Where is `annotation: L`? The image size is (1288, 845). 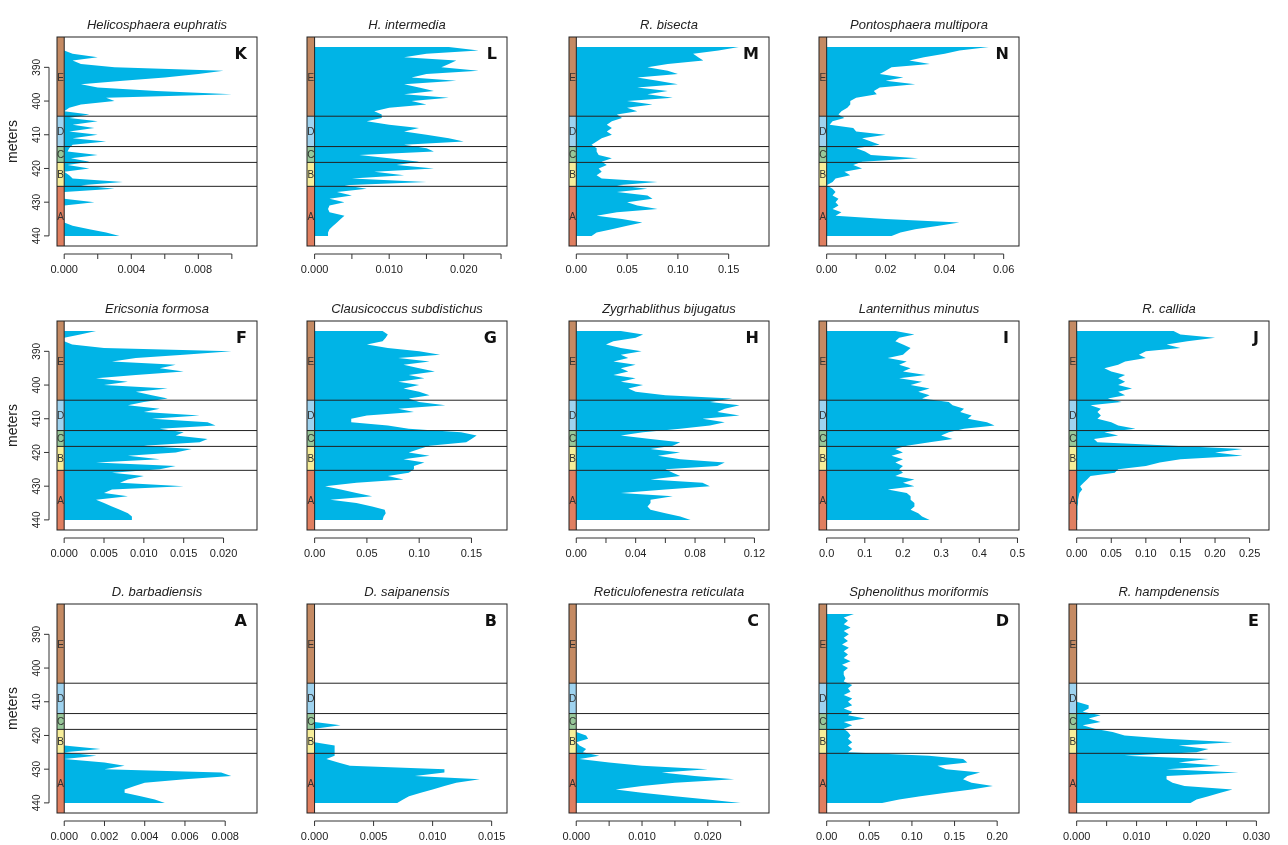
annotation: L is located at coordinates (491, 53).